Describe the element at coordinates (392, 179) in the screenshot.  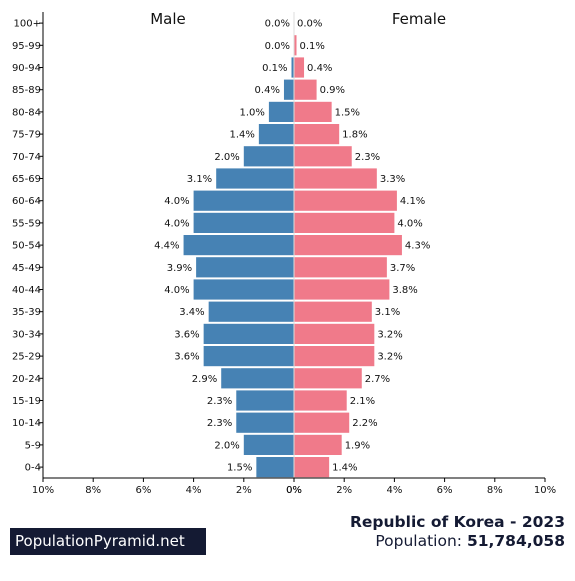
I see `female-data-label: 3.3%` at that location.